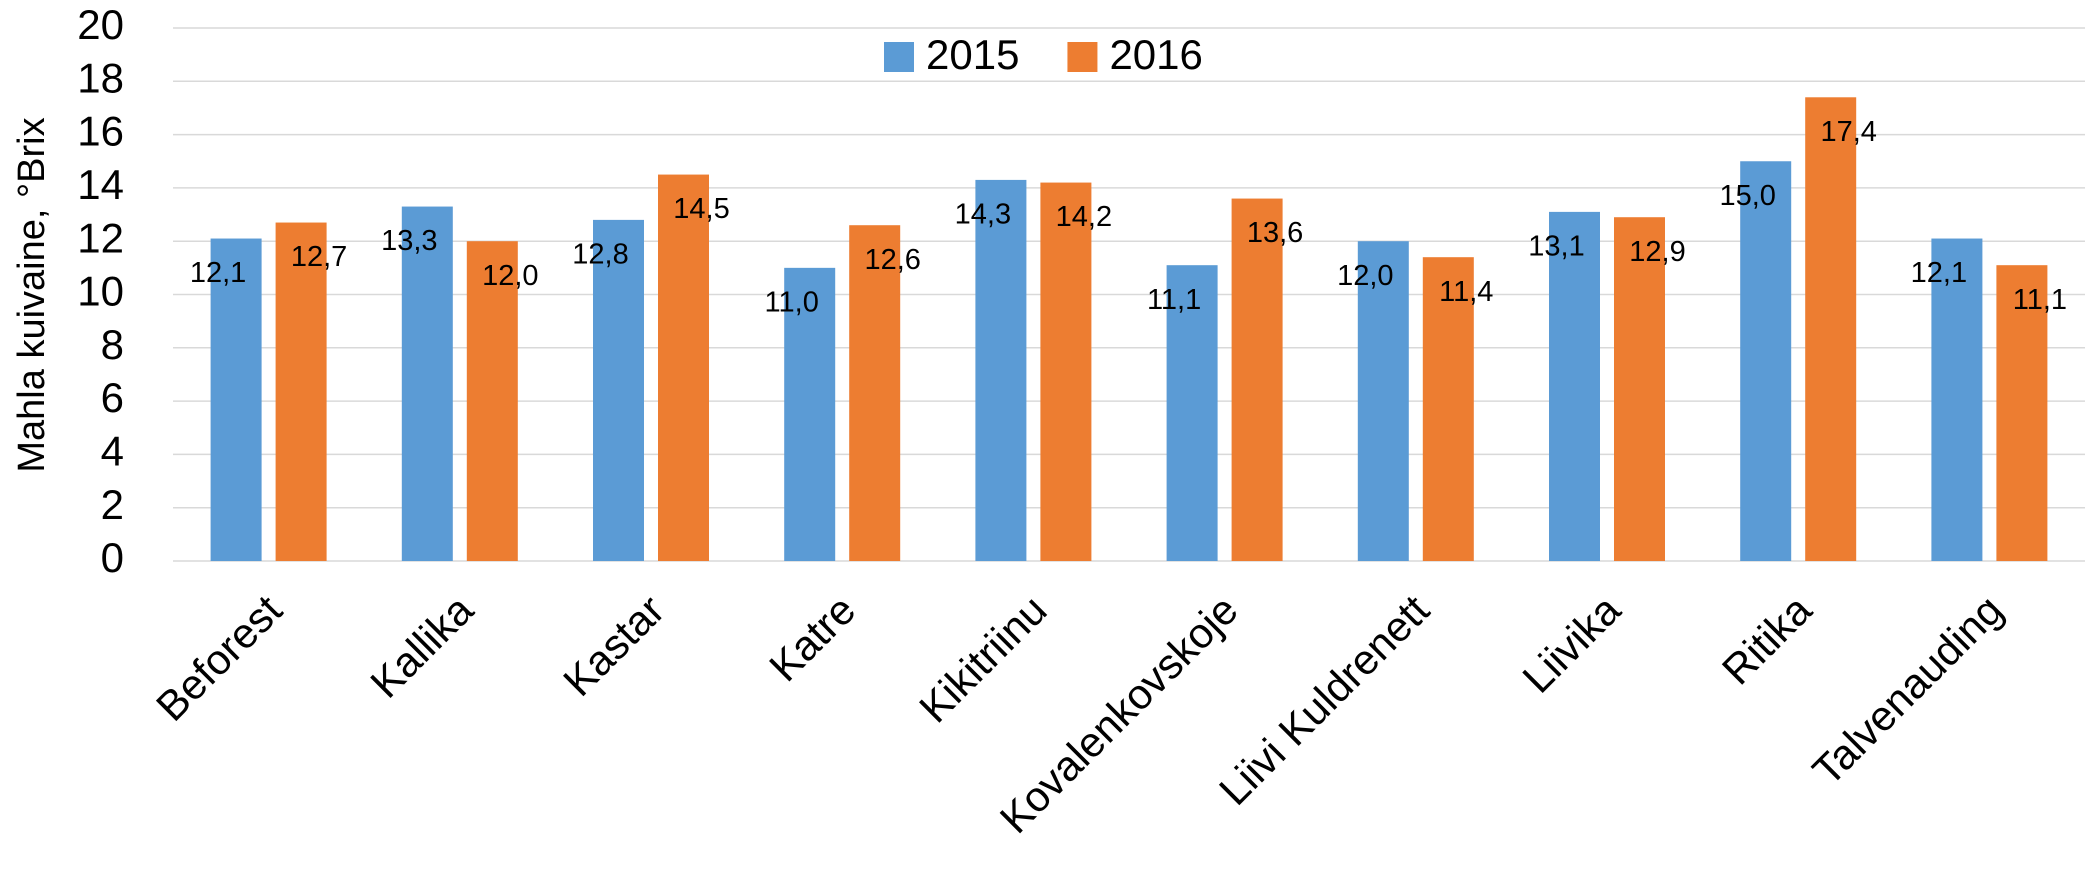 This screenshot has height=882, width=2085. Describe the element at coordinates (982, 658) in the screenshot. I see `x-tick-label: Kikitriinu` at that location.